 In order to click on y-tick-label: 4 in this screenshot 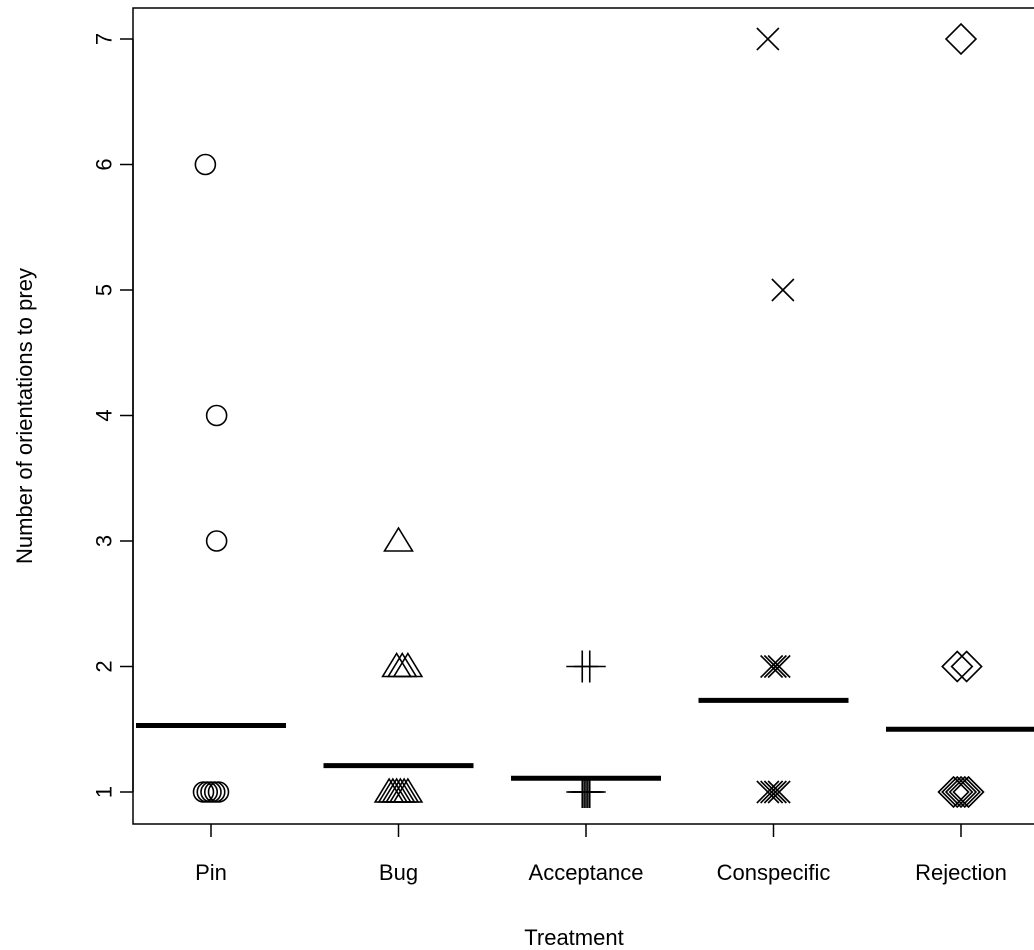, I will do `click(104, 415)`.